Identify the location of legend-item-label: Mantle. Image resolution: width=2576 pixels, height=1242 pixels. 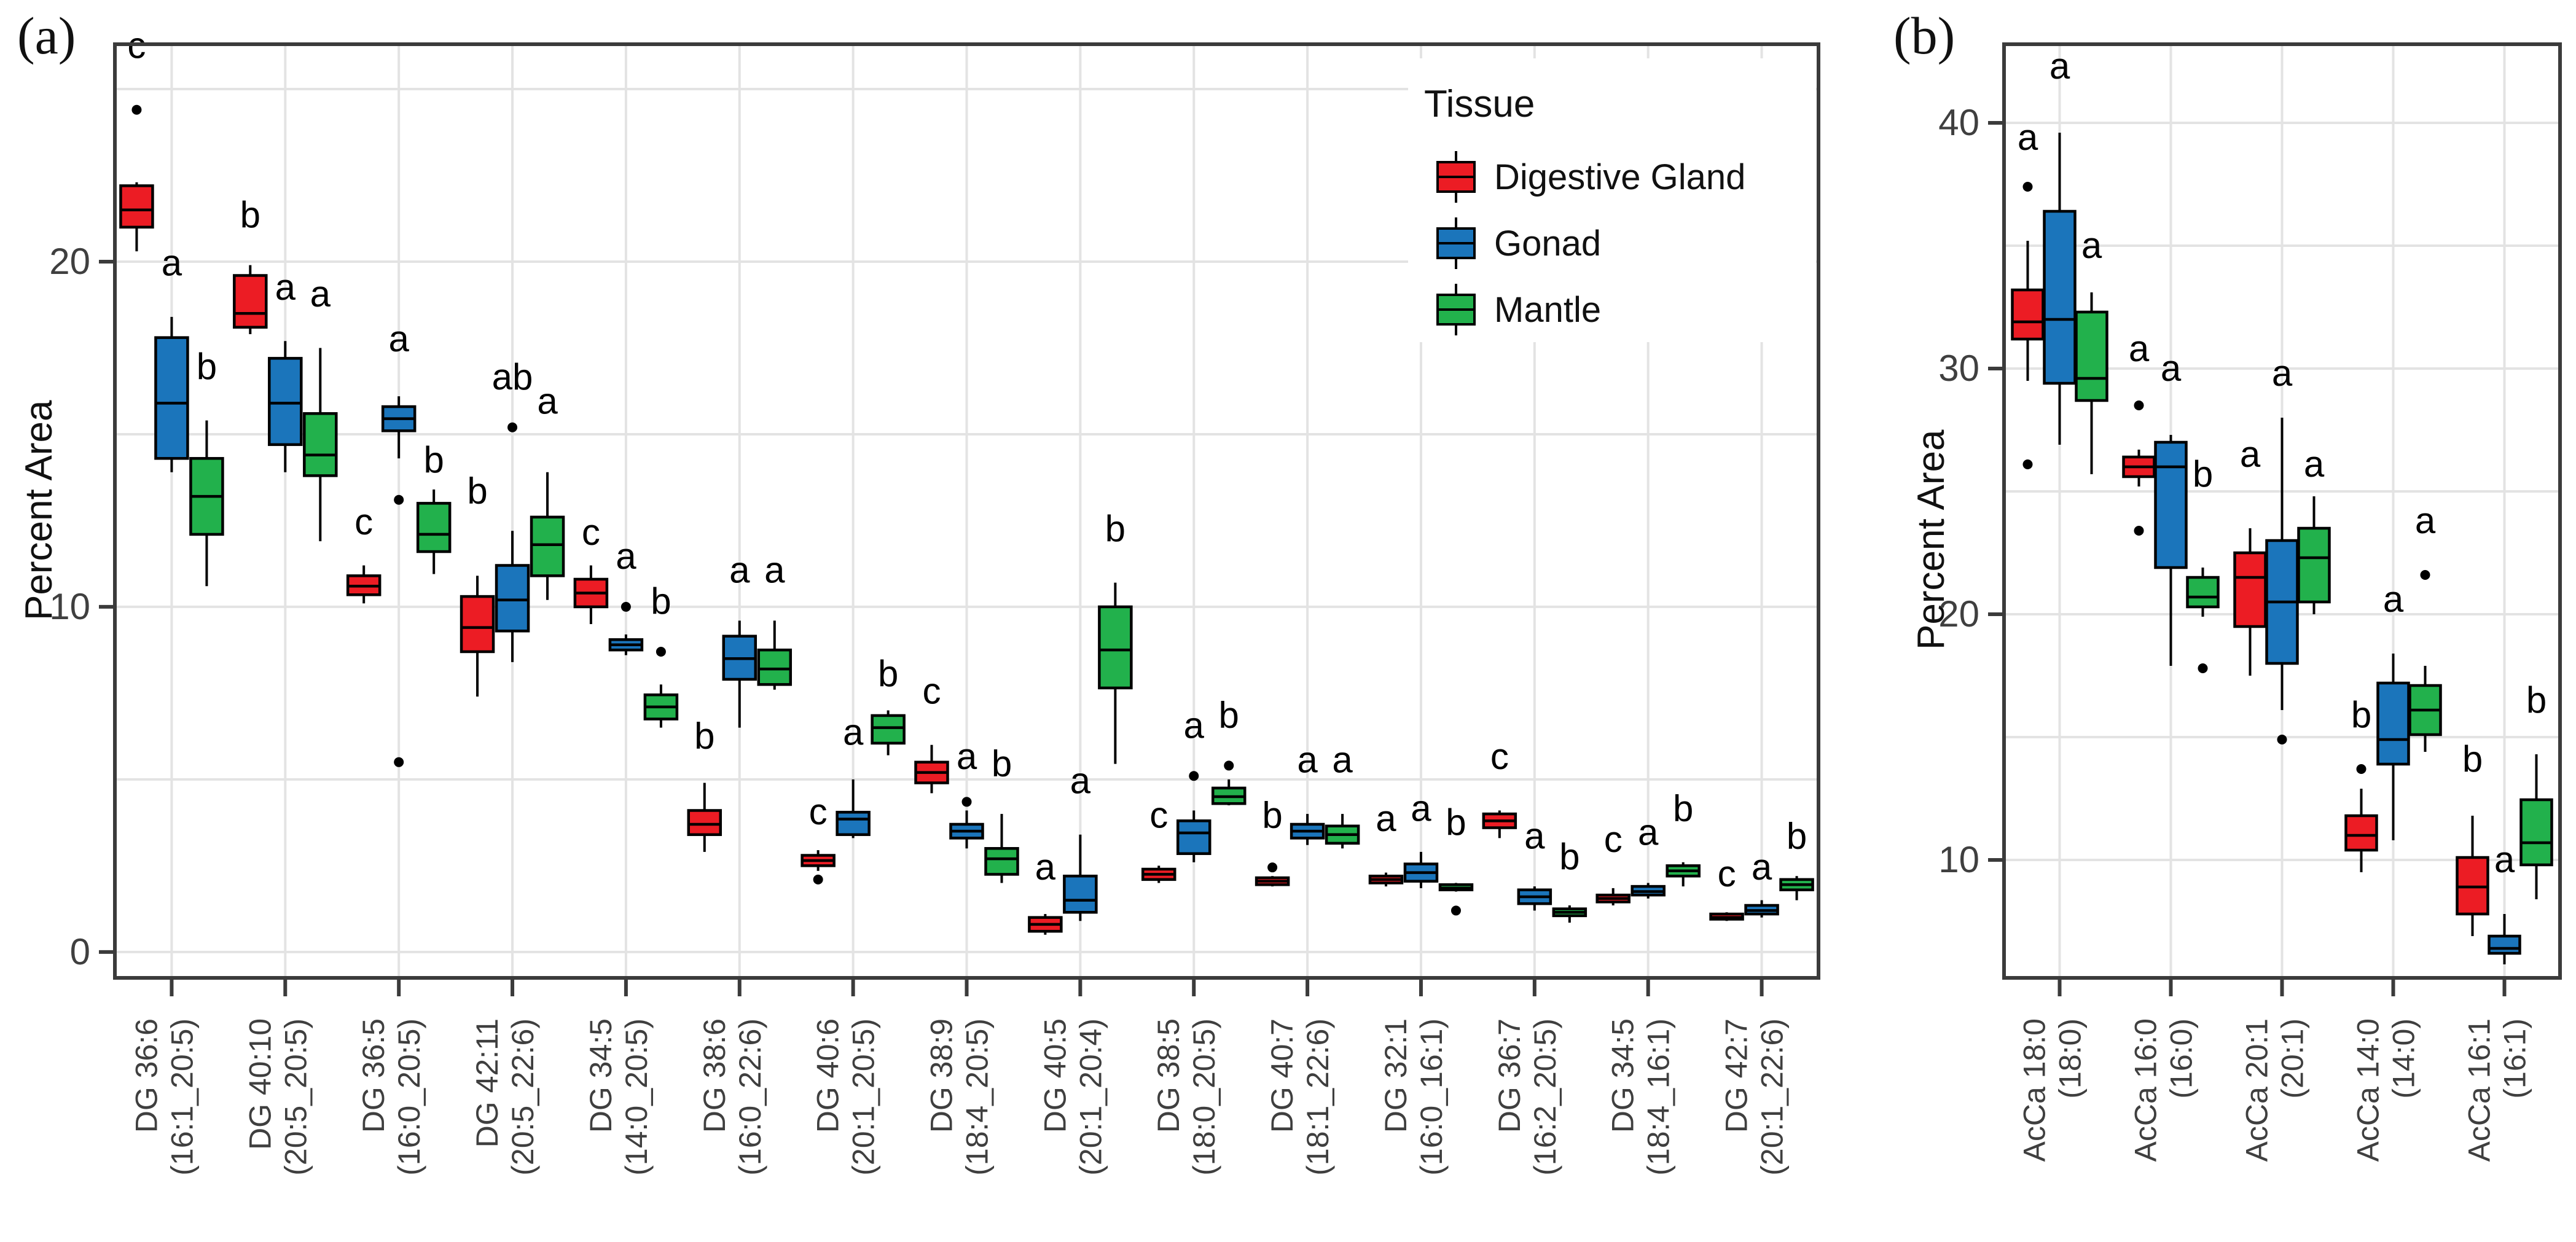
(1547, 310).